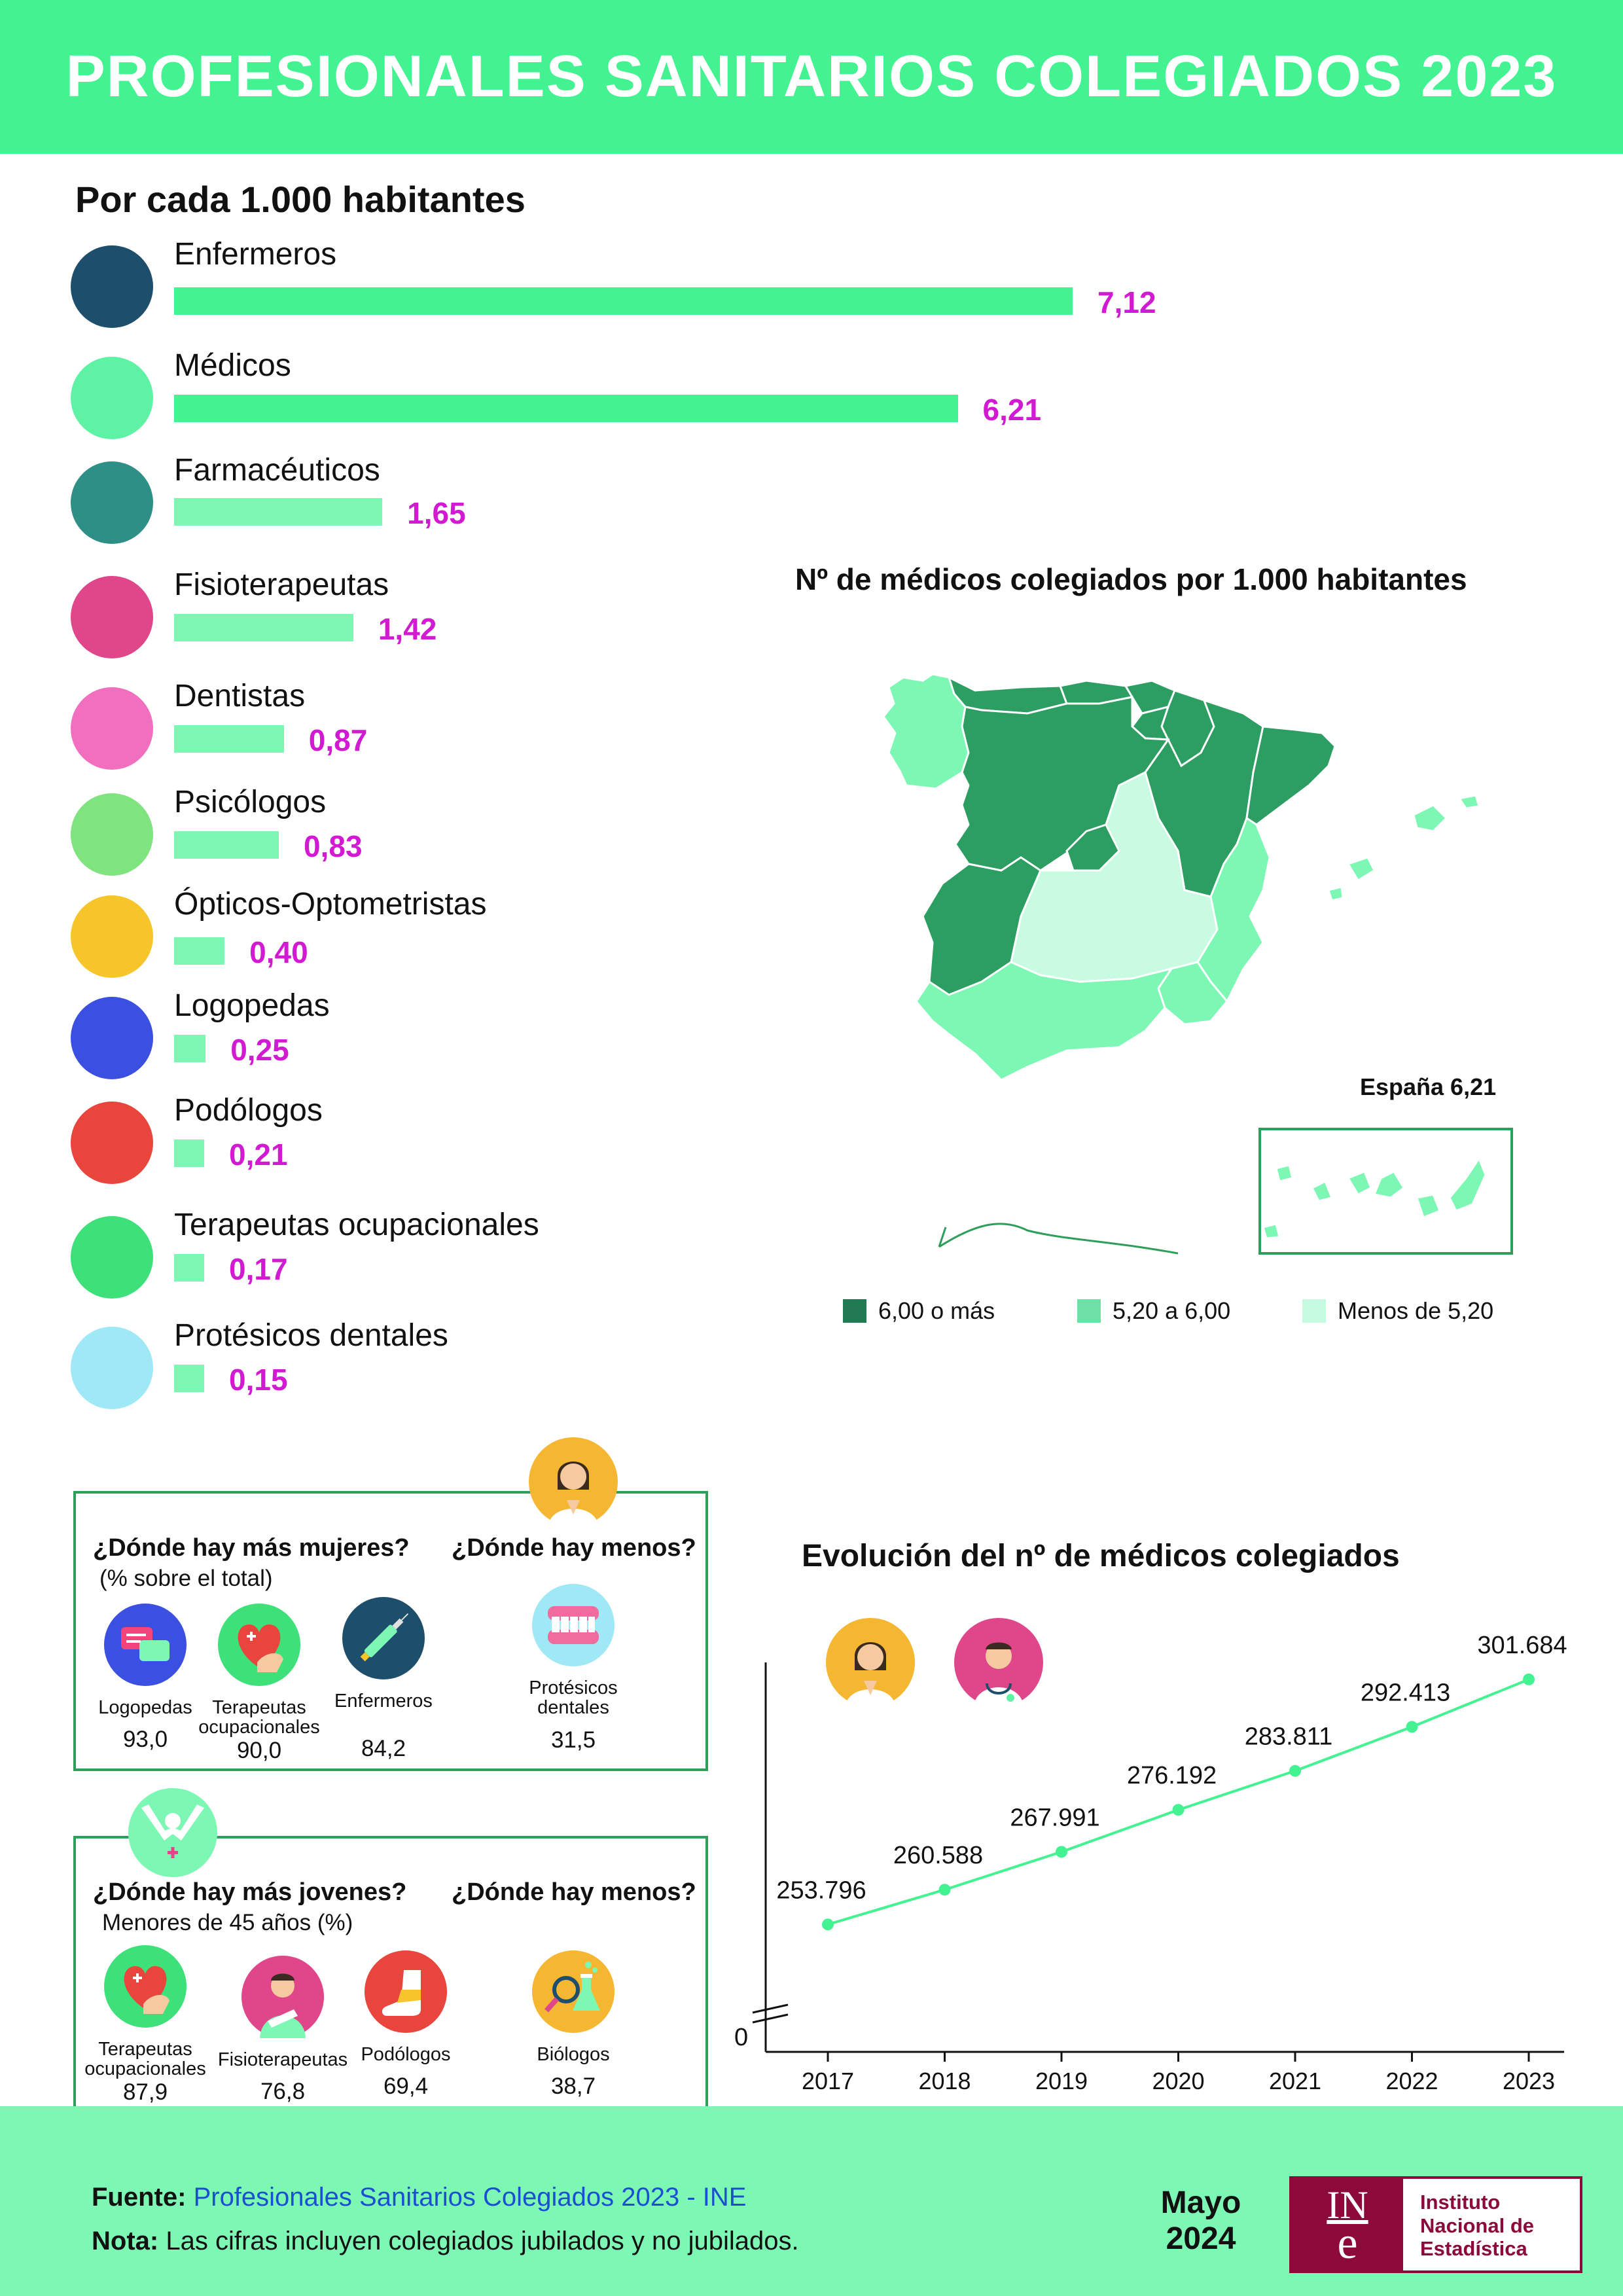 The height and width of the screenshot is (2296, 1623). What do you see at coordinates (1295, 2081) in the screenshot?
I see `x-tick-label: 2021` at bounding box center [1295, 2081].